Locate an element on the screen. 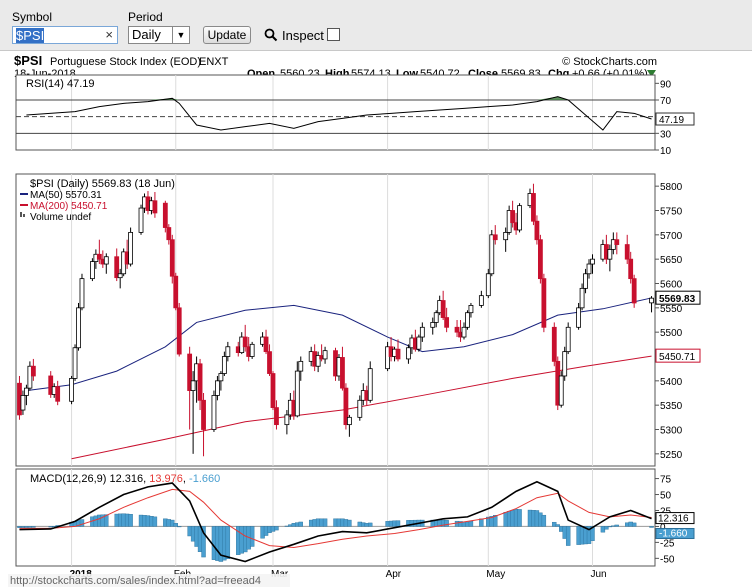 The image size is (752, 587). update-button: Update is located at coordinates (227, 35).